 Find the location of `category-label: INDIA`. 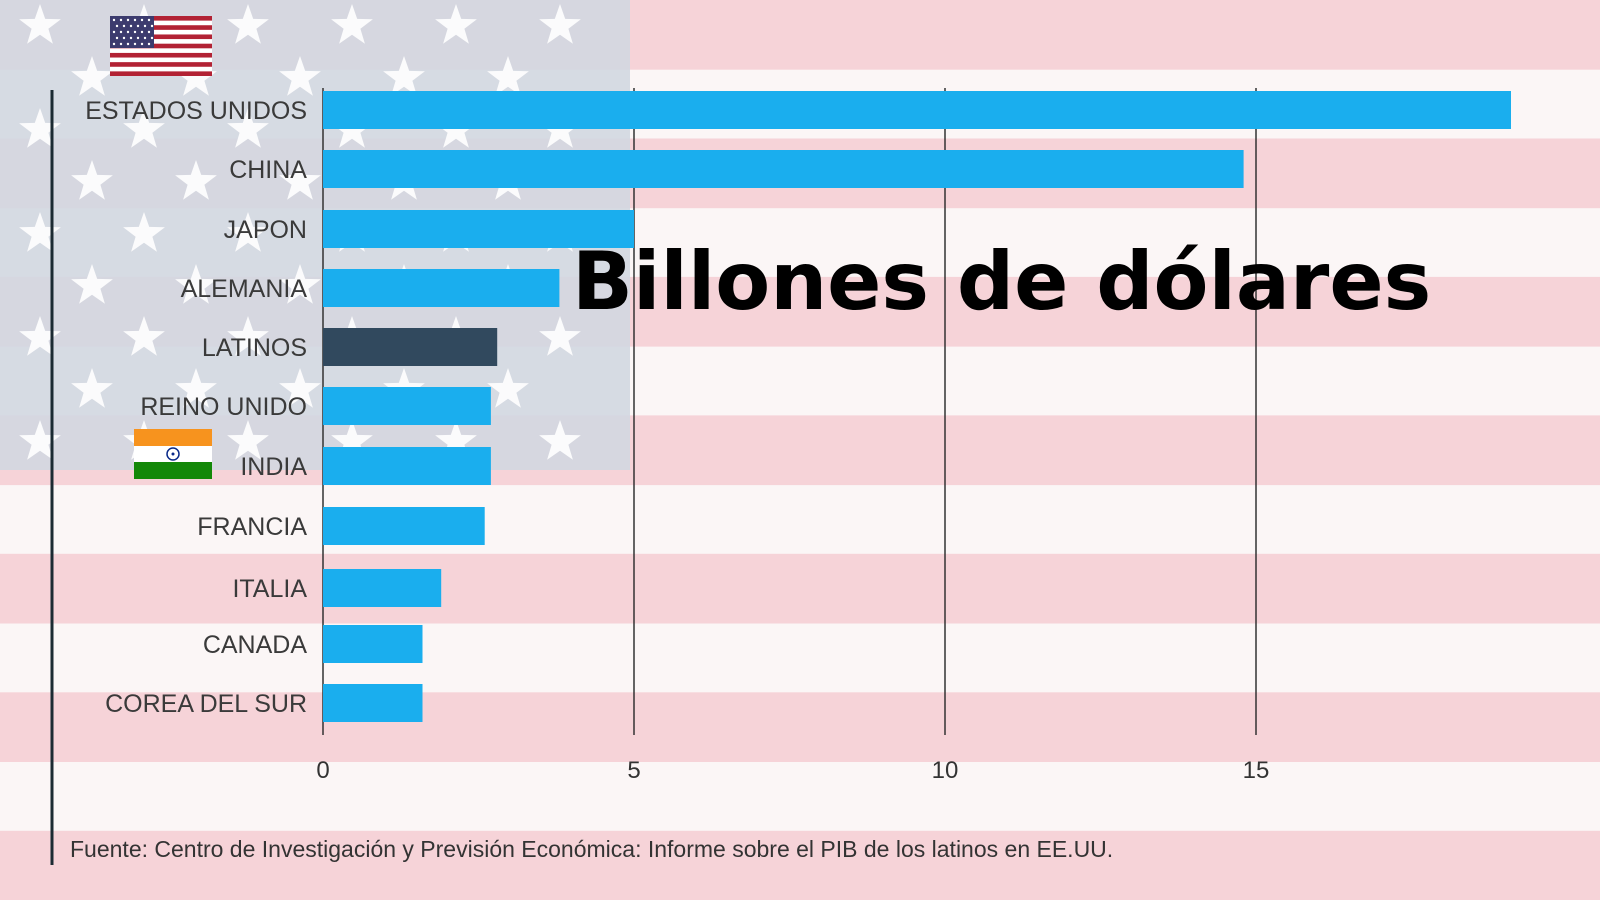

category-label: INDIA is located at coordinates (273, 467).